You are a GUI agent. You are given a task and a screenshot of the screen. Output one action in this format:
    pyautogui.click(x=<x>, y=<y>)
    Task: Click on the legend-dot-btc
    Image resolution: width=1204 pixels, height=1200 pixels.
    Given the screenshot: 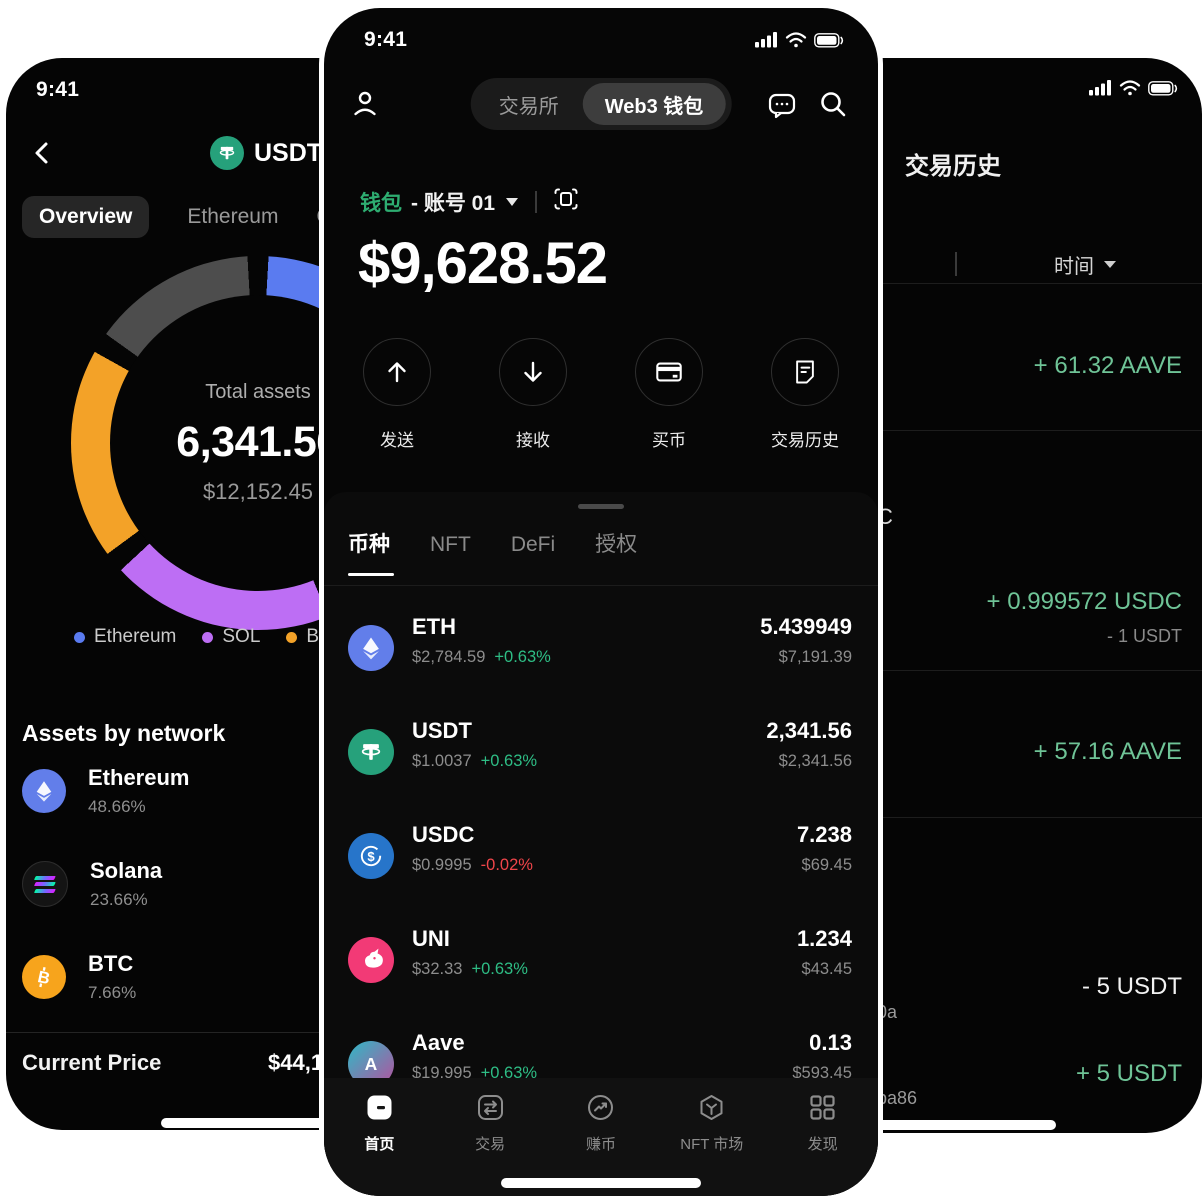 What is the action you would take?
    pyautogui.click(x=292, y=637)
    